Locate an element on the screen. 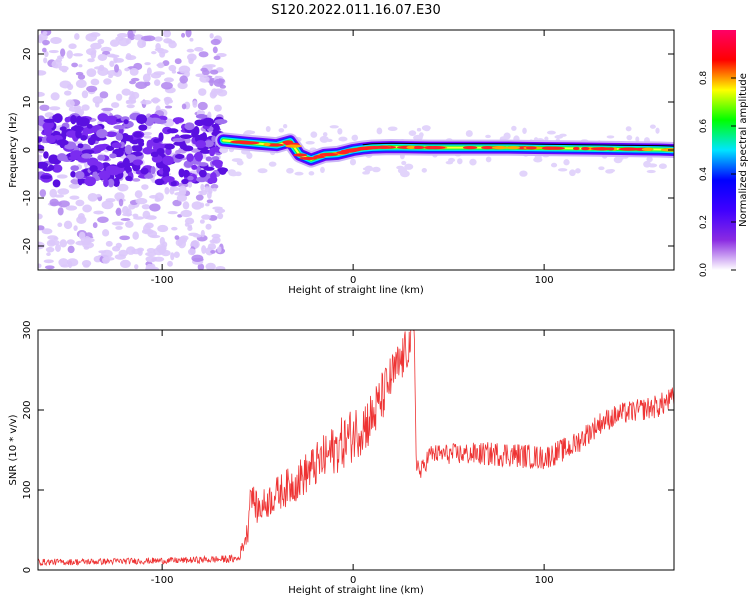 The height and width of the screenshot is (600, 750). snr-y-tick-label: 200 is located at coordinates (27, 409).